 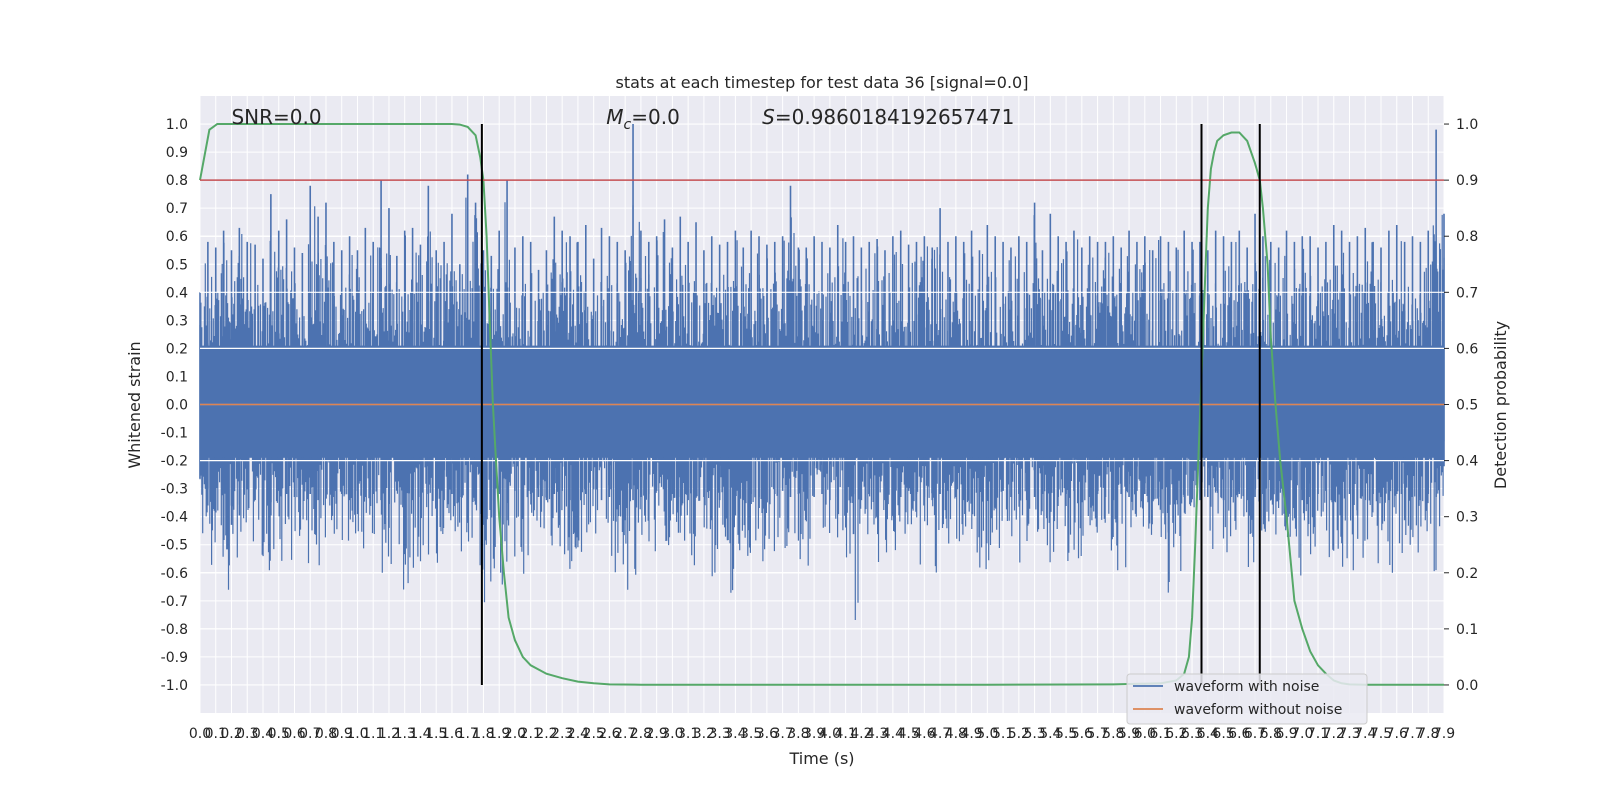 I want to click on y-tick-label: -0.4, so click(x=174, y=518).